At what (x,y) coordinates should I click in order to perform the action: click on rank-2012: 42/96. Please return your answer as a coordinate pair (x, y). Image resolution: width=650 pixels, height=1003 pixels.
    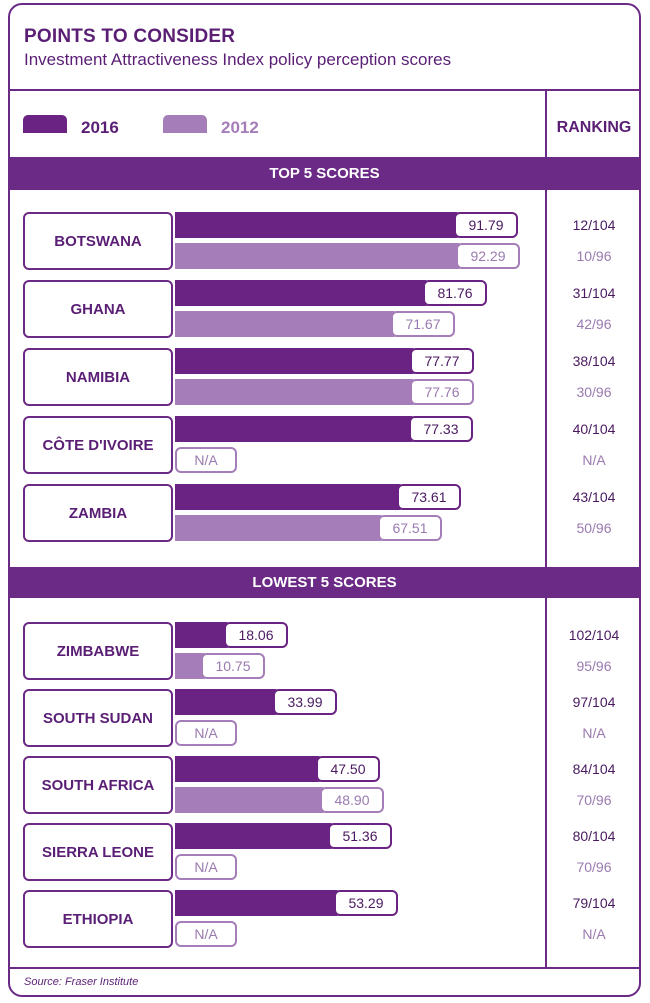
    Looking at the image, I should click on (594, 324).